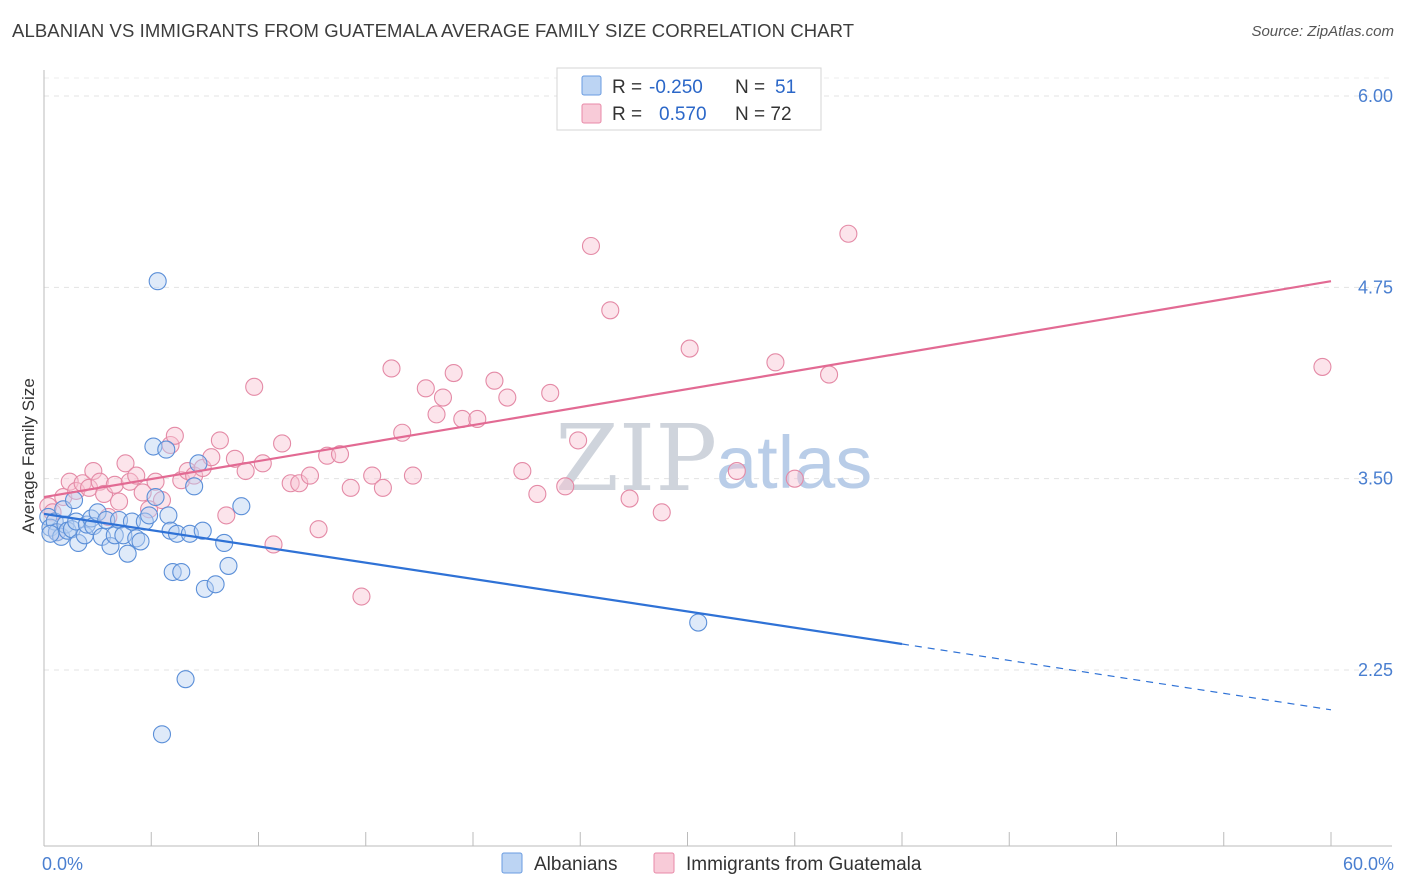  I want to click on legend-r-value-1: -0.250, so click(676, 87).